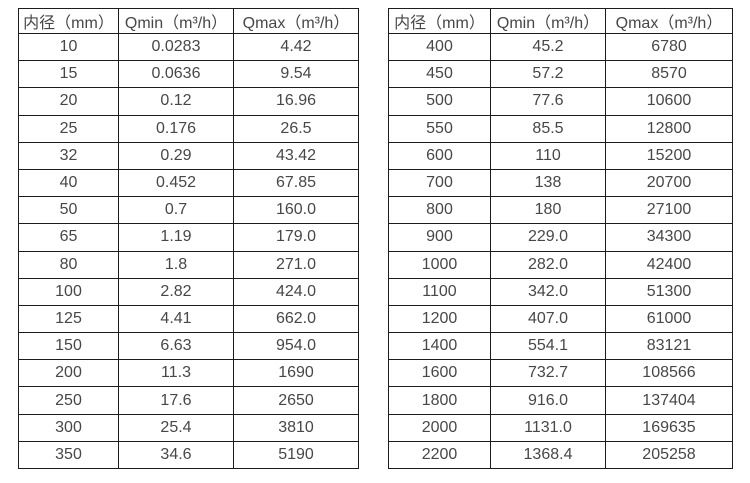  I want to click on table-cell: 32, so click(68, 155).